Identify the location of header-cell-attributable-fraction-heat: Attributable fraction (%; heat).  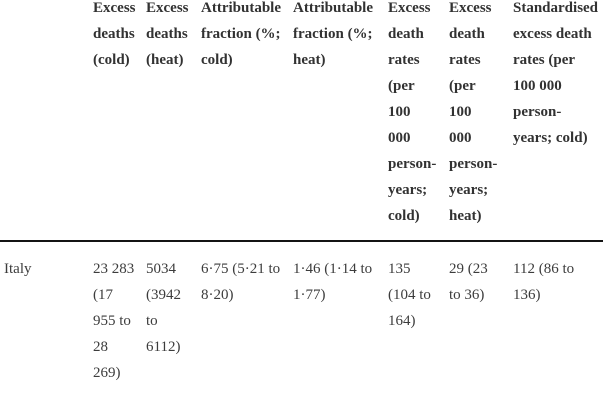
(333, 34).